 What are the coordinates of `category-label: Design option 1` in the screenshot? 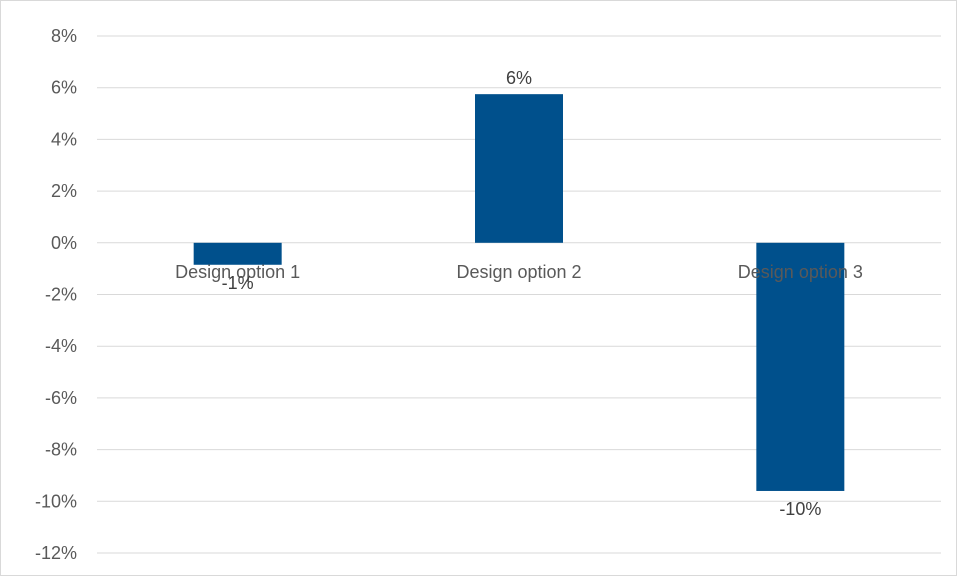 It's located at (237, 272).